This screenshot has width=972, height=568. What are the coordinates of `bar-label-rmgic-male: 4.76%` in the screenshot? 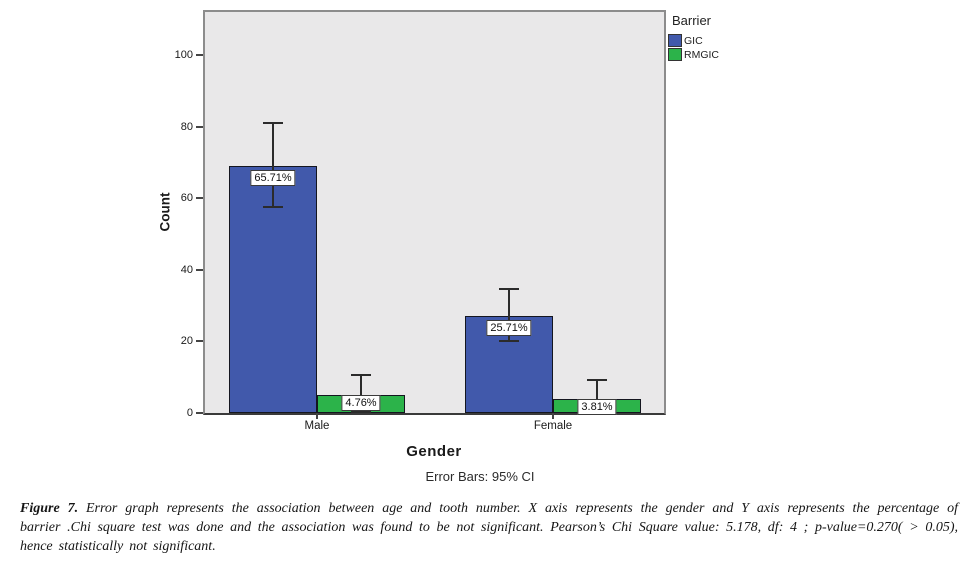 It's located at (361, 403).